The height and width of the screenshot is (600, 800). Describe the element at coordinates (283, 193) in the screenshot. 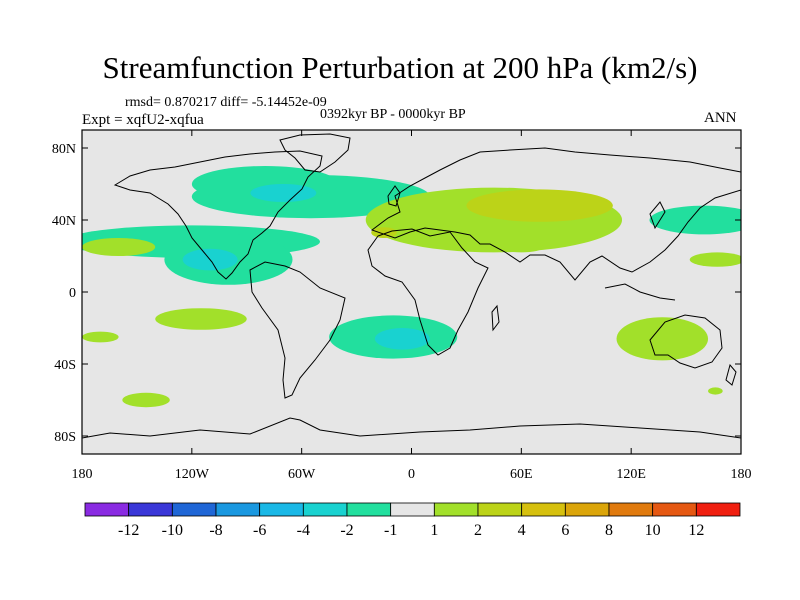

I see `region-north-atlantic-core` at that location.